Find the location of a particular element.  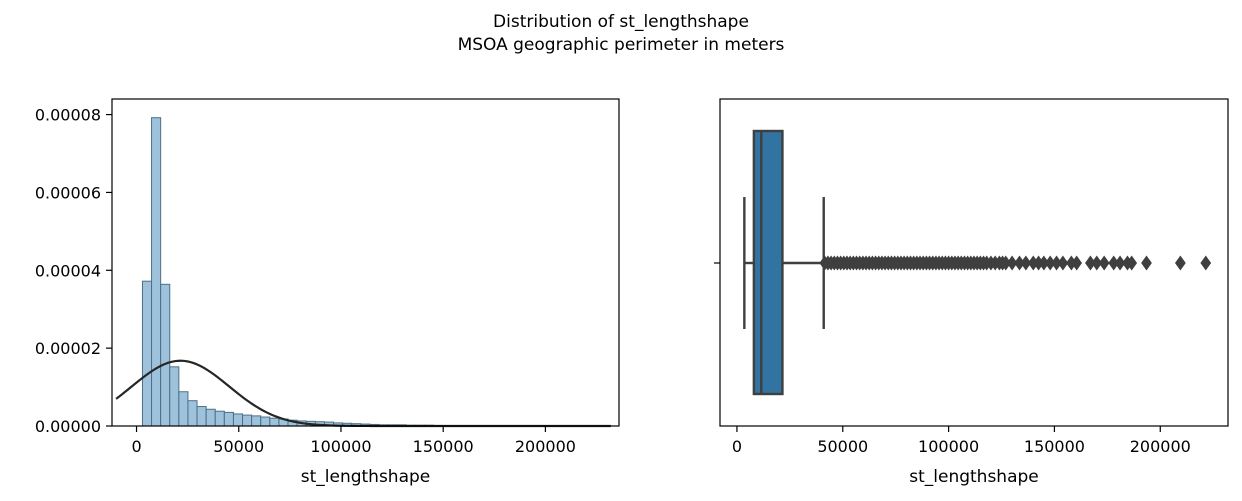

figure-title-line2: MSOA geographic perimeter in meters is located at coordinates (621, 45).